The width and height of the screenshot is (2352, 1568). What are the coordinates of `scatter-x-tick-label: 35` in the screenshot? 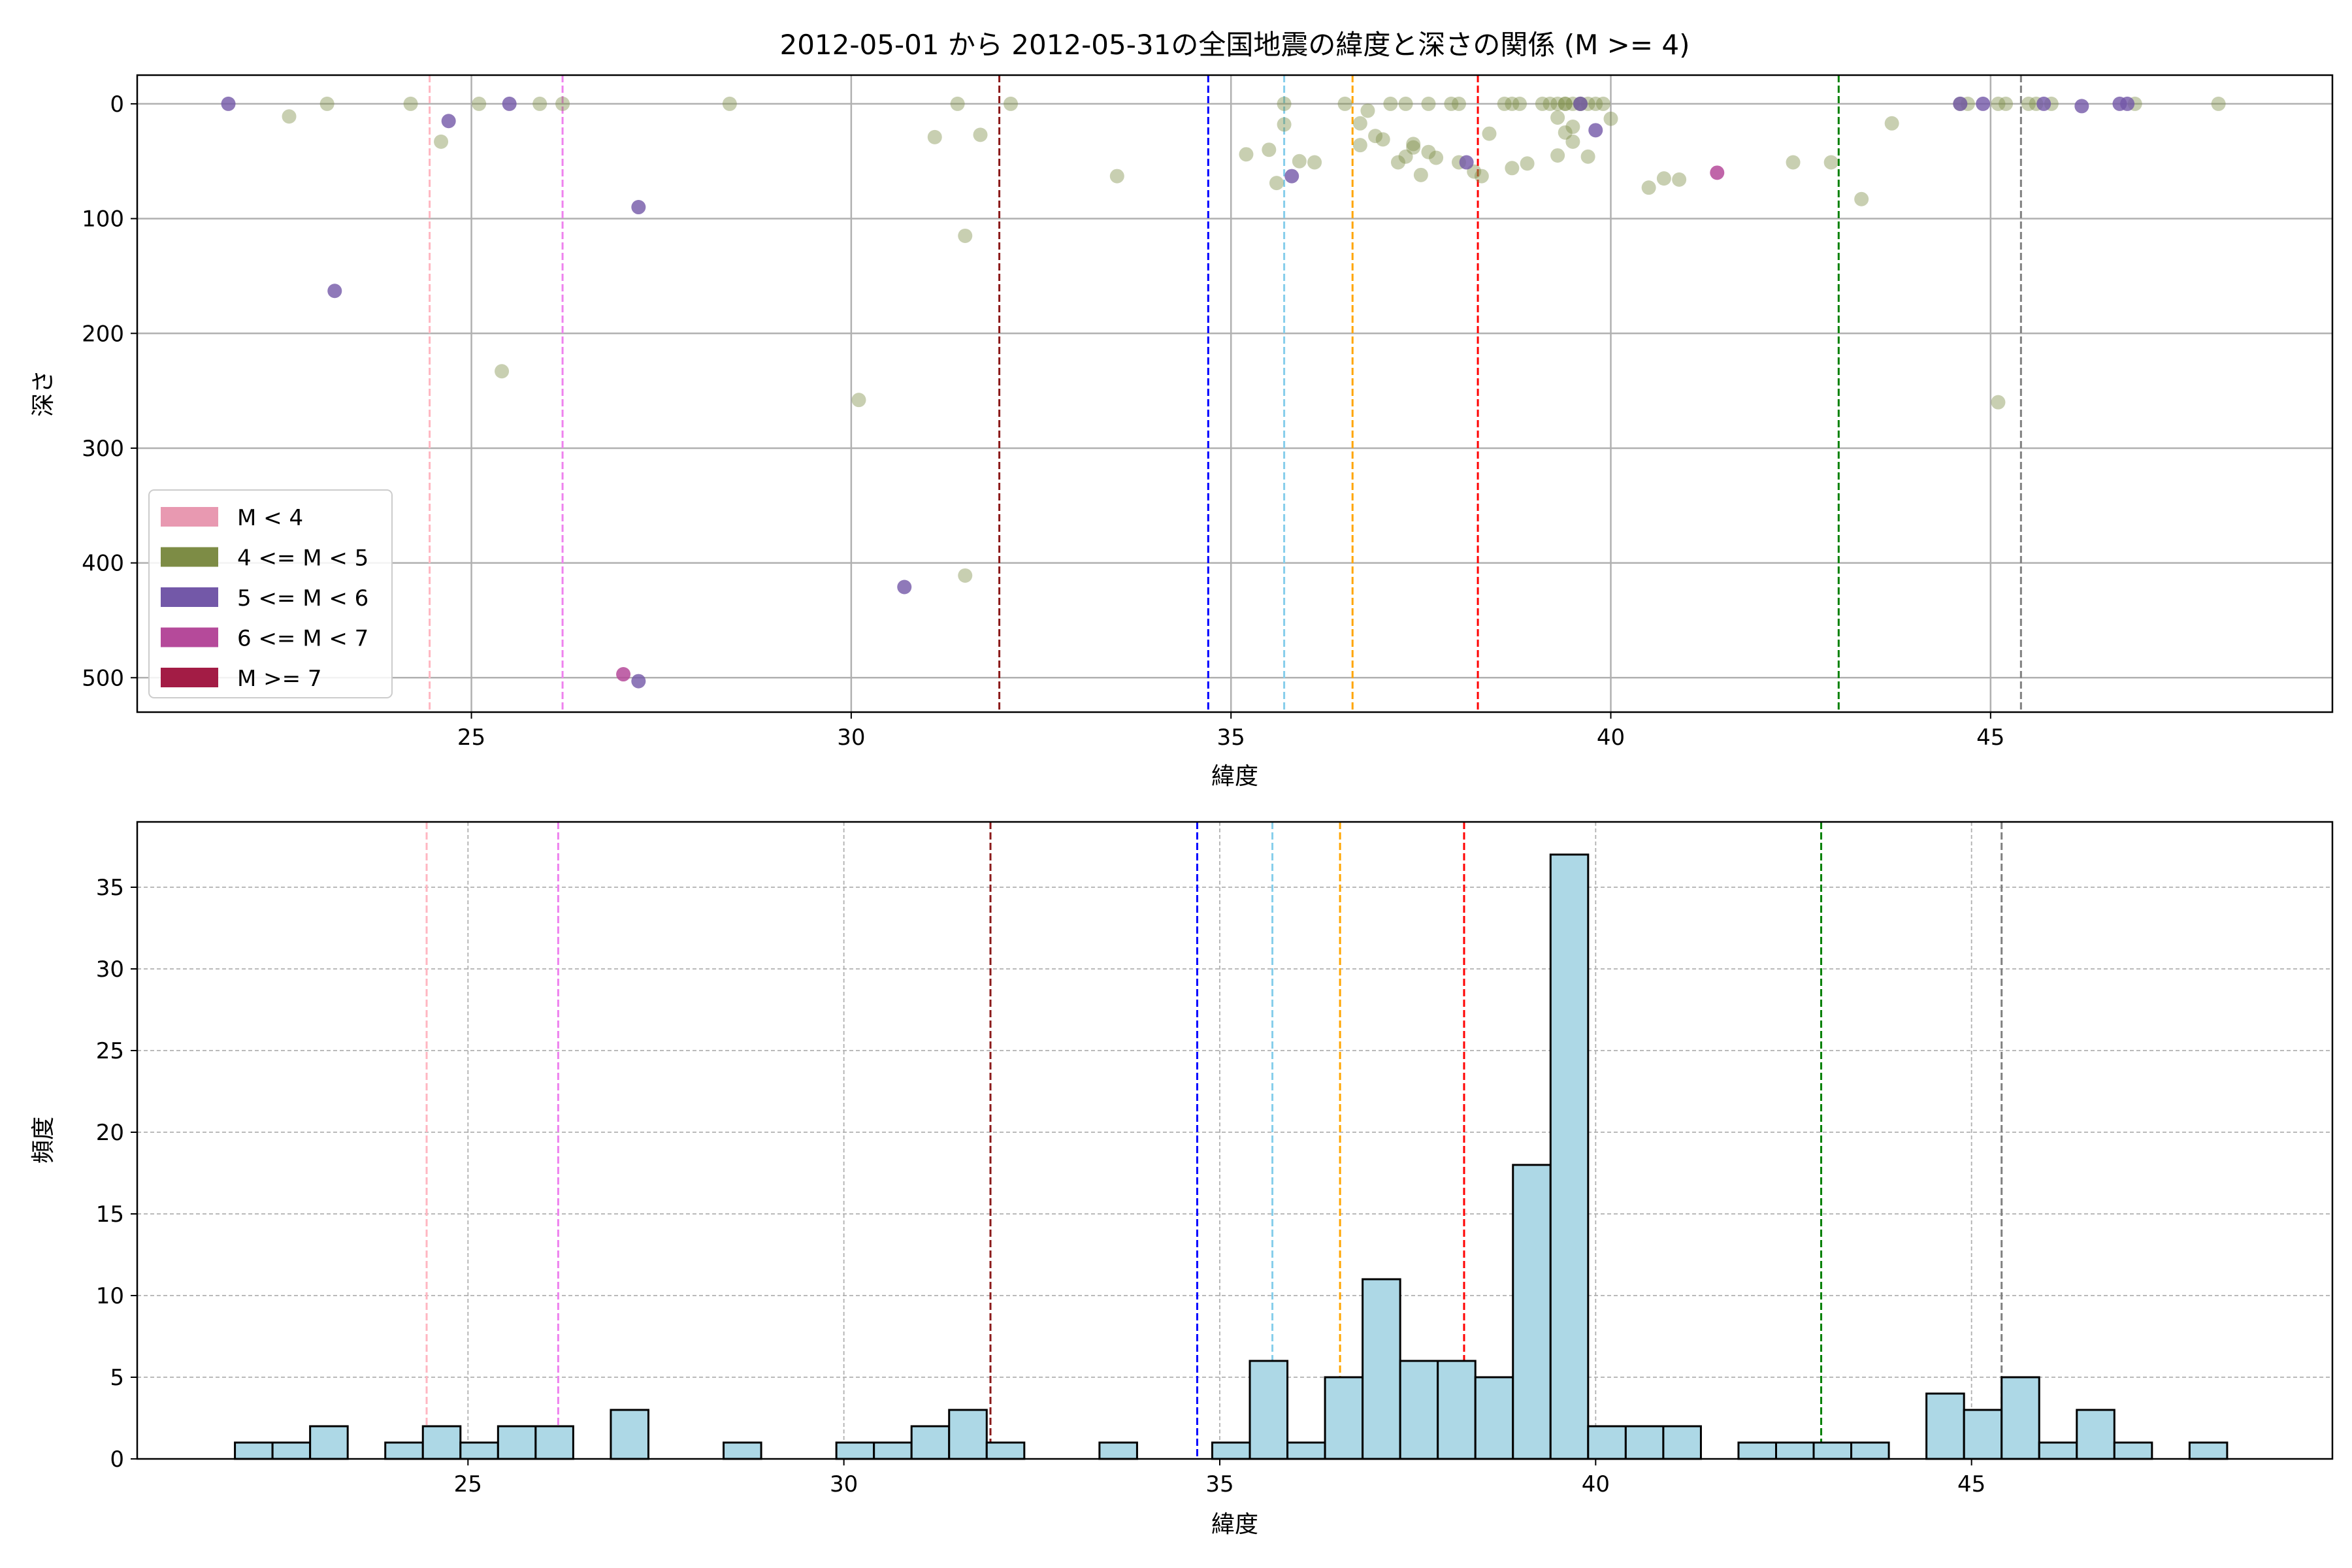 It's located at (1231, 738).